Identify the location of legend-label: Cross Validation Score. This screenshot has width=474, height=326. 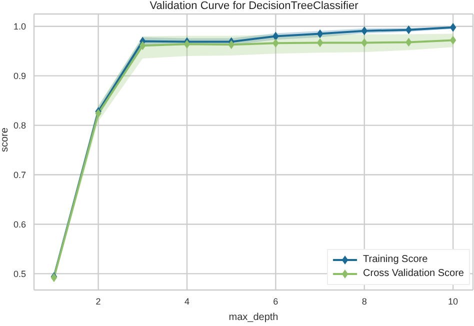
(413, 274).